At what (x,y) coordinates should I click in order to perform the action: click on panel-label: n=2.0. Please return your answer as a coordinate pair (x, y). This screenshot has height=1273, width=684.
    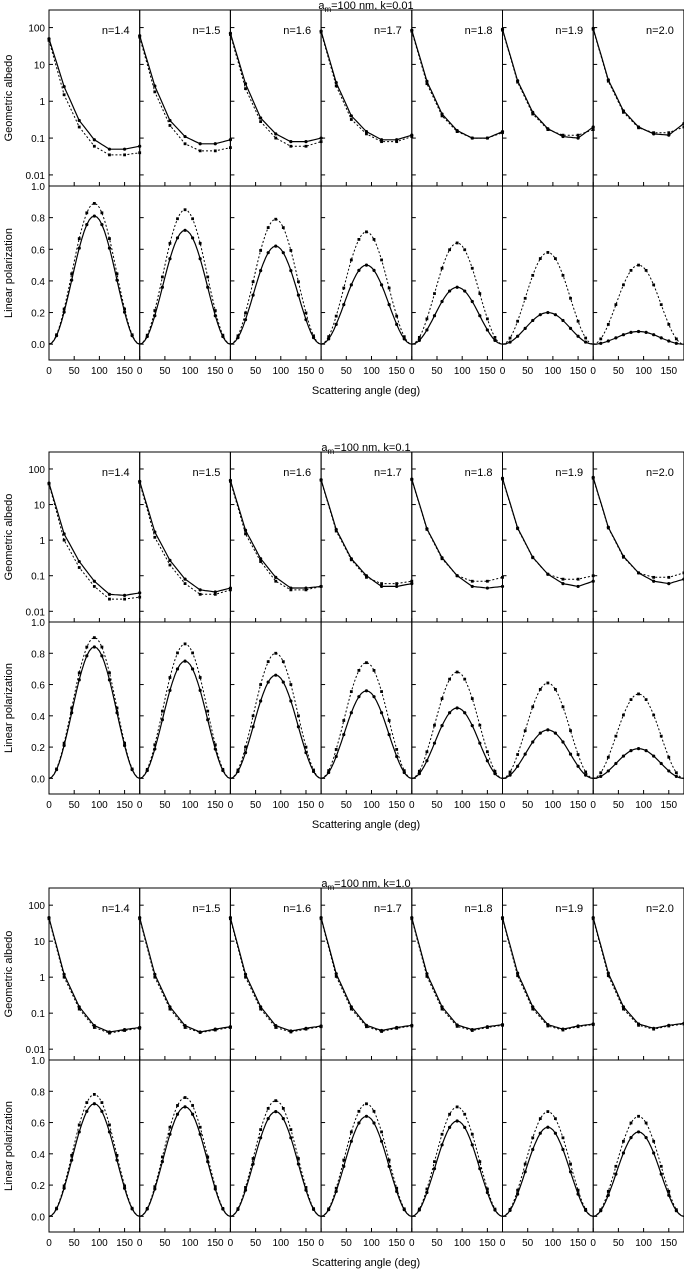
    Looking at the image, I should click on (660, 473).